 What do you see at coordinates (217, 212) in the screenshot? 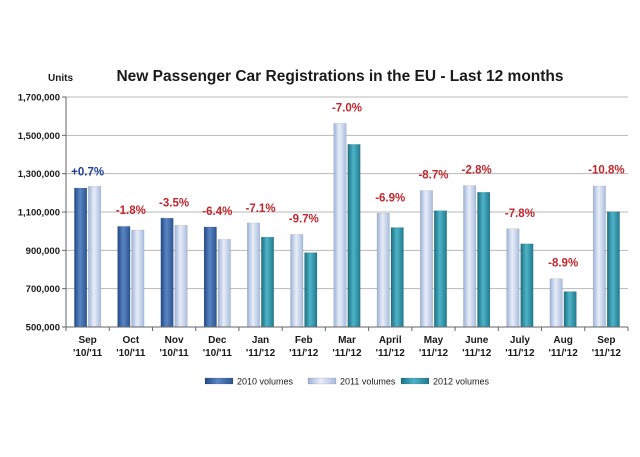
I see `change-label: -6.4%` at bounding box center [217, 212].